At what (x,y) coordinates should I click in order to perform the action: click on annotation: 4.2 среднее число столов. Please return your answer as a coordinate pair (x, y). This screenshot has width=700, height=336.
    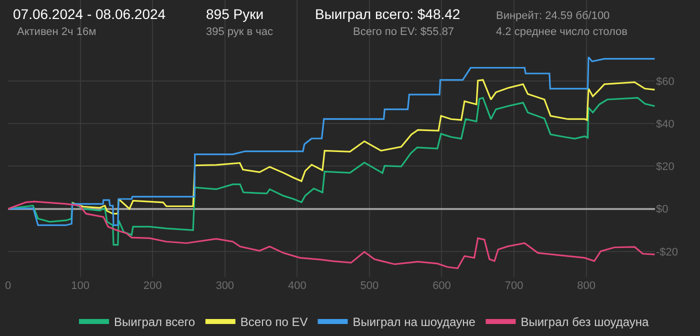
    Looking at the image, I should click on (562, 32).